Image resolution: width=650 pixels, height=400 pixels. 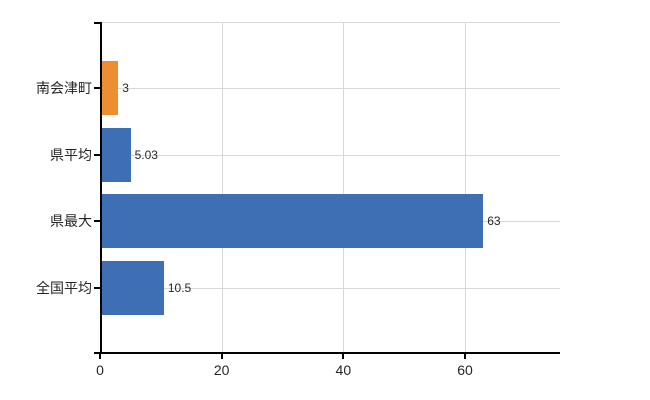 I want to click on category-label: 全国平均, so click(x=64, y=287).